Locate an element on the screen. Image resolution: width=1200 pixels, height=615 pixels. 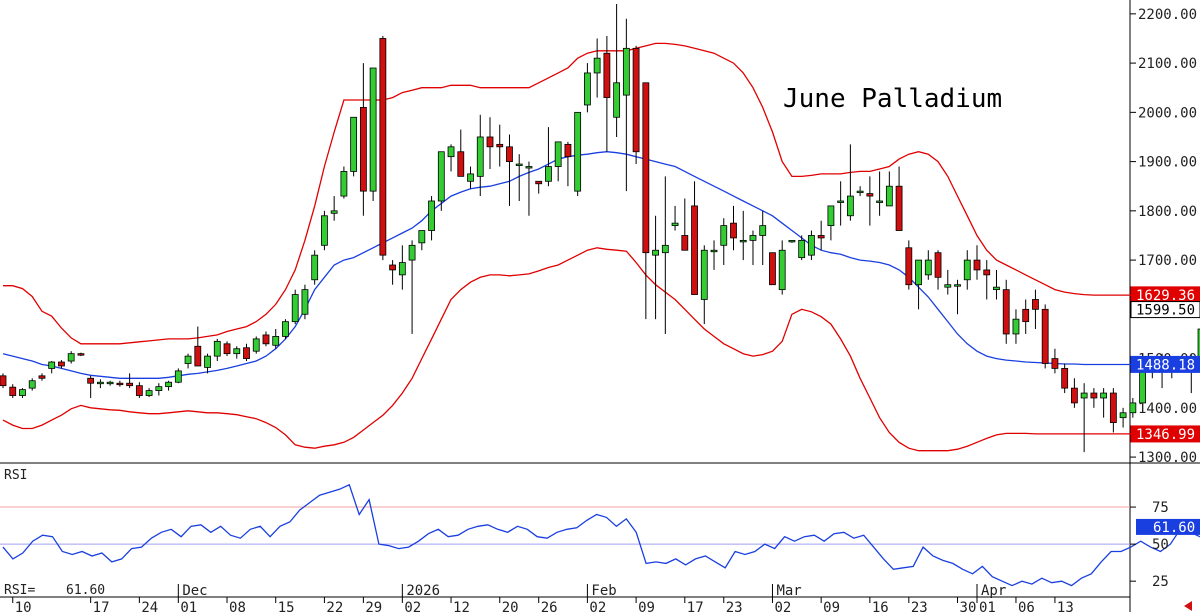
price-tick-label: 1700.00 is located at coordinates (1167, 261).